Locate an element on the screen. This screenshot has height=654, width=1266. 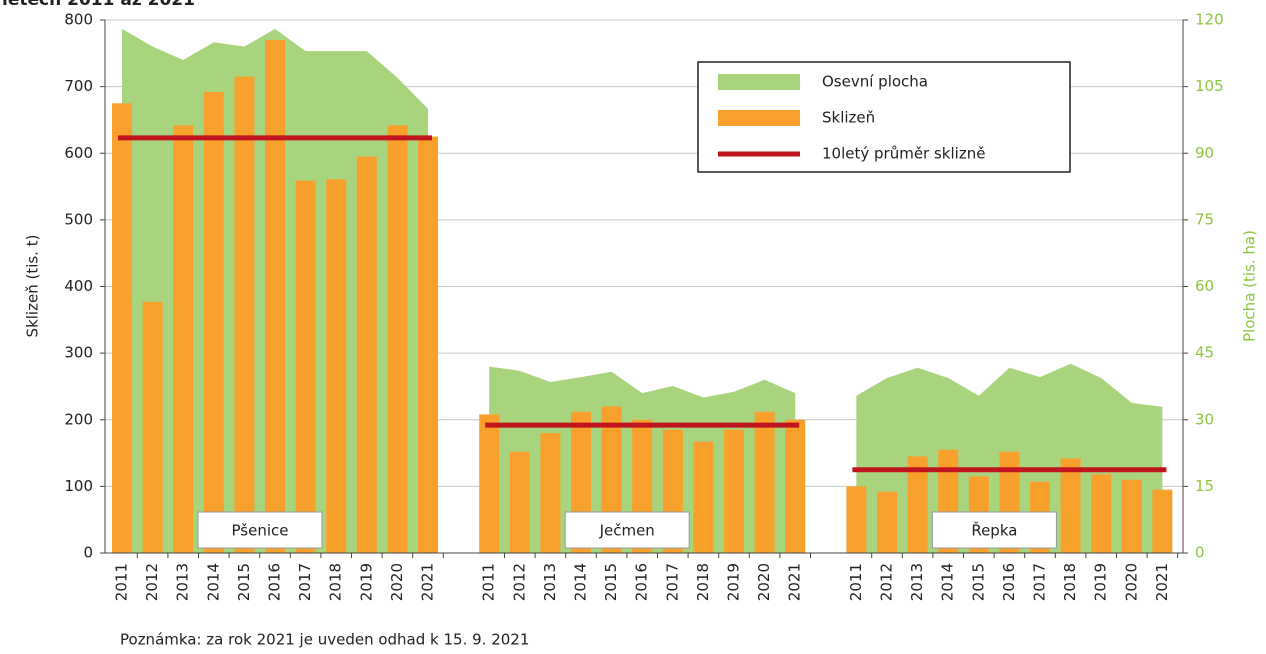
legend-label: Osevní plocha is located at coordinates (875, 82).